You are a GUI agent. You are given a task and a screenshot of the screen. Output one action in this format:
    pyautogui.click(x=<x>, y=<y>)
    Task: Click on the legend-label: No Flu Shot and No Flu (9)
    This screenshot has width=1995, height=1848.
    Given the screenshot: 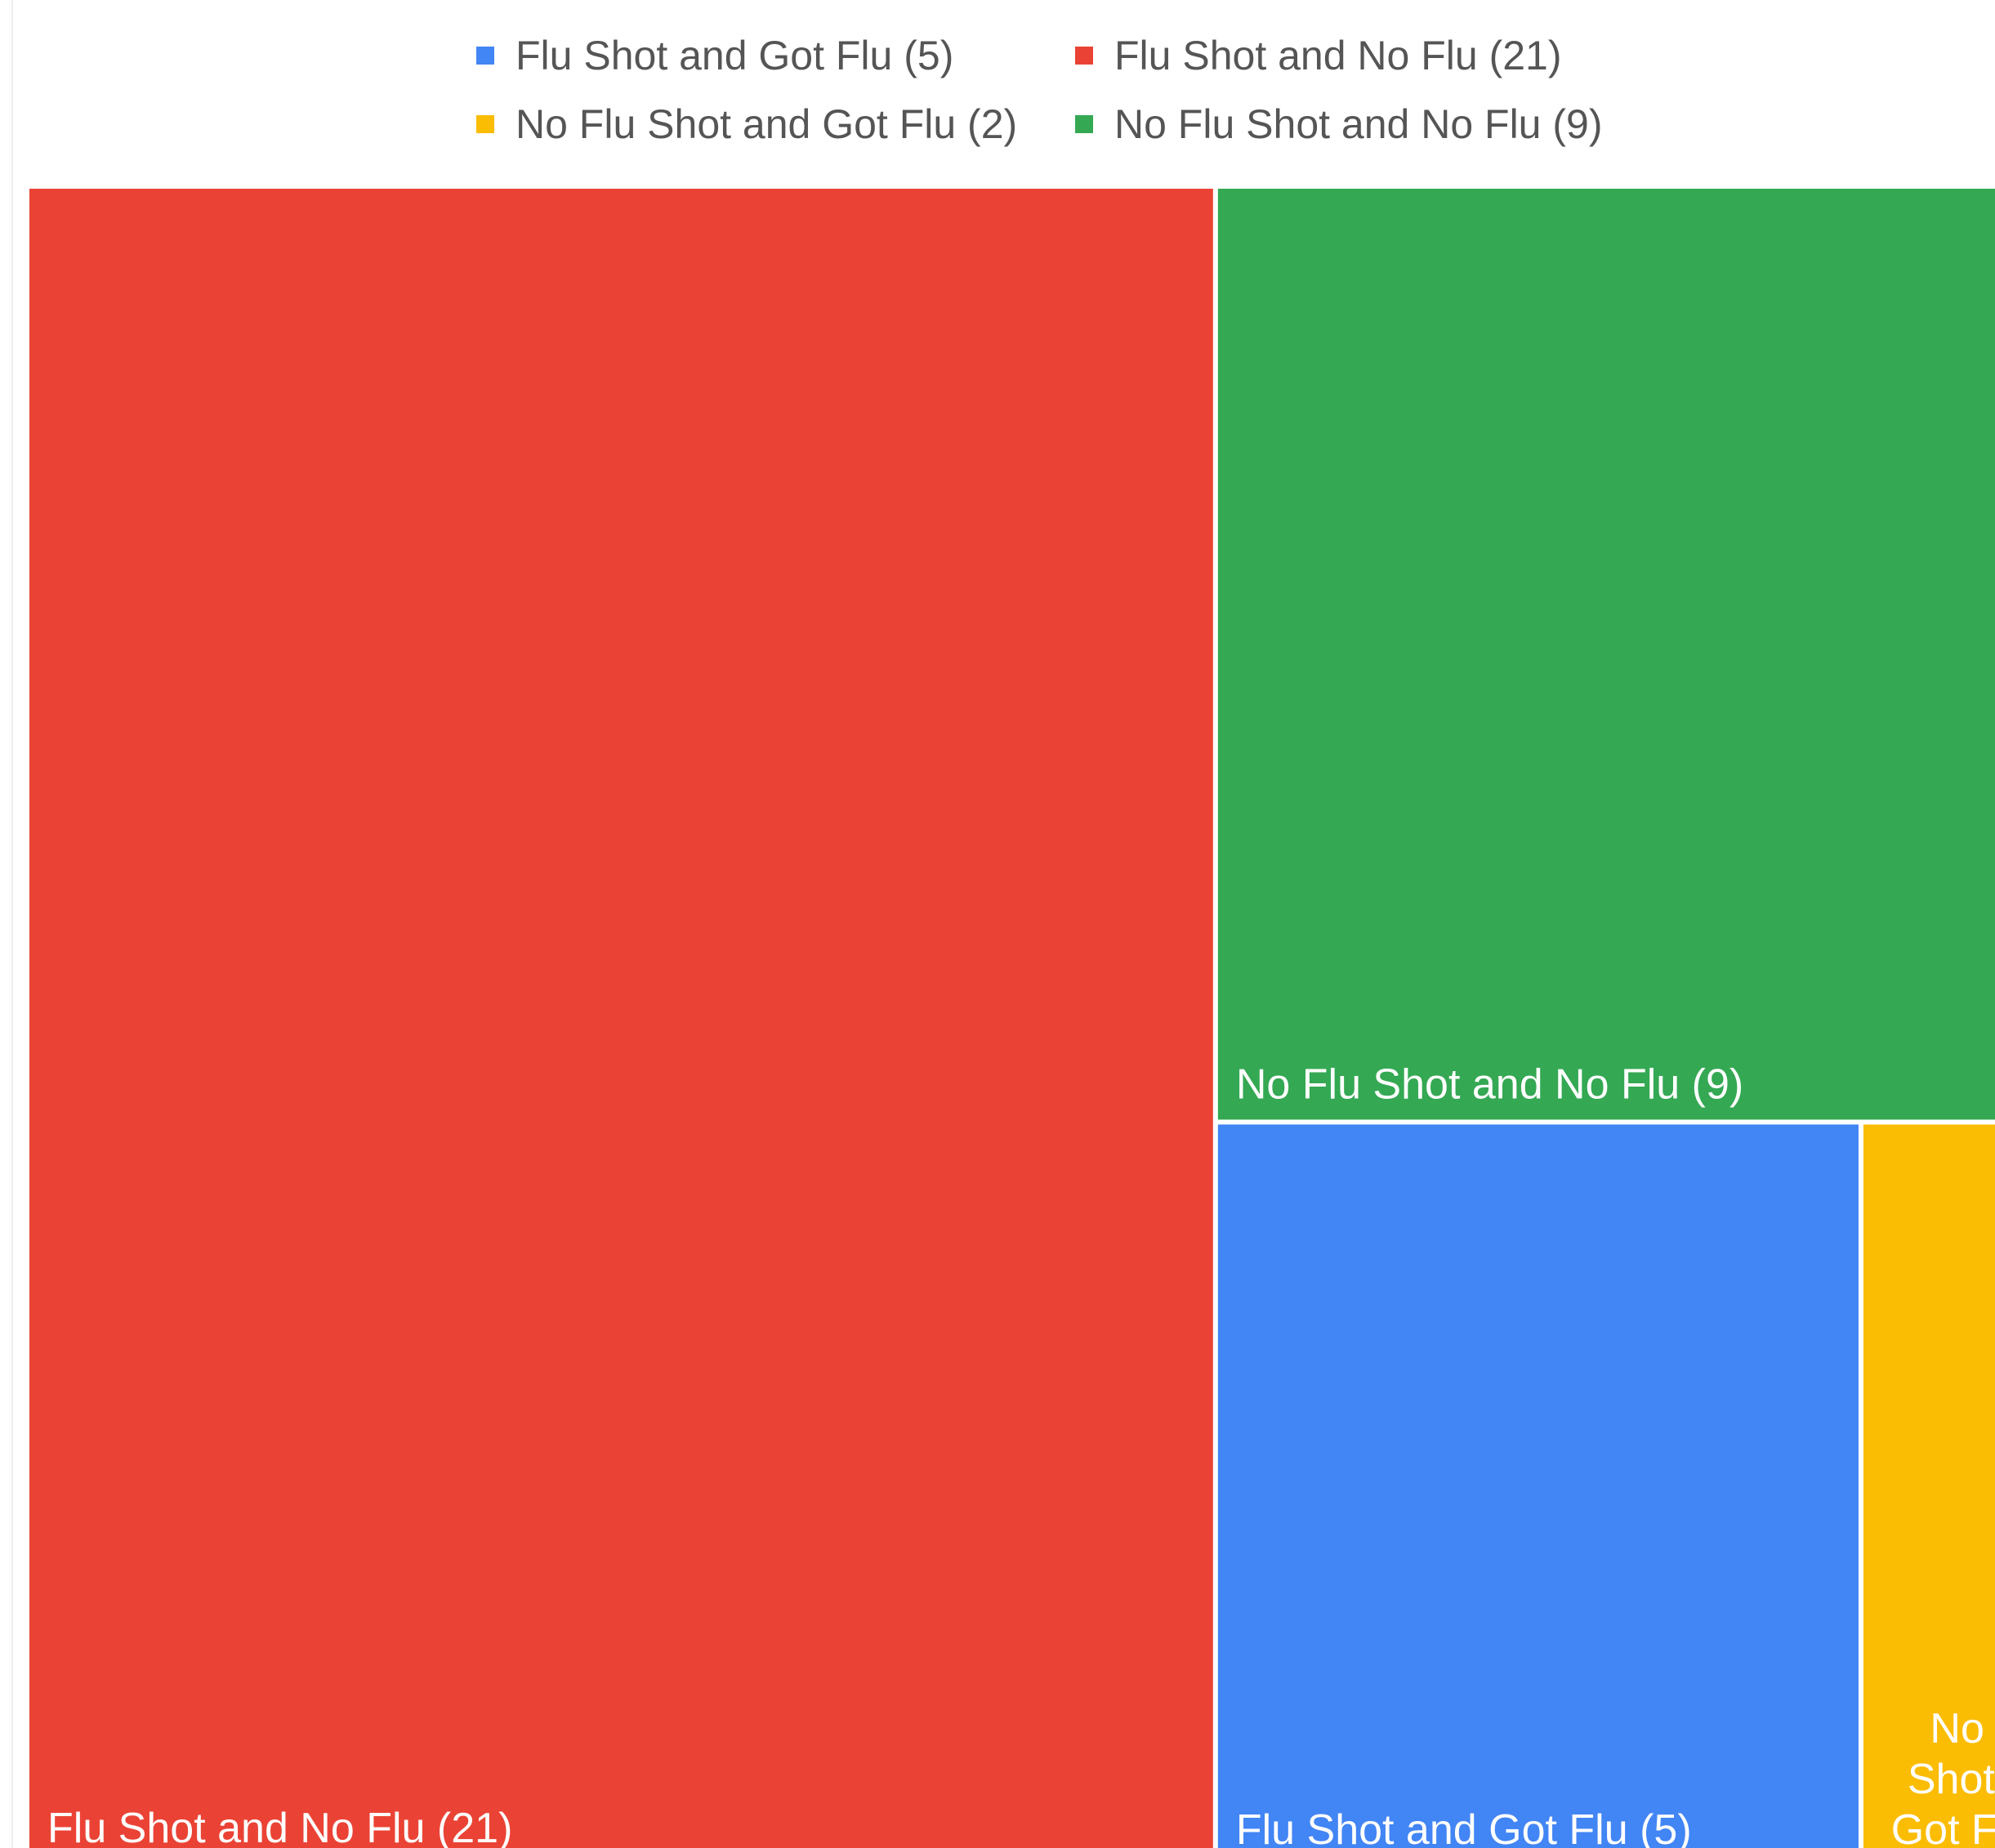 What is the action you would take?
    pyautogui.click(x=1358, y=124)
    